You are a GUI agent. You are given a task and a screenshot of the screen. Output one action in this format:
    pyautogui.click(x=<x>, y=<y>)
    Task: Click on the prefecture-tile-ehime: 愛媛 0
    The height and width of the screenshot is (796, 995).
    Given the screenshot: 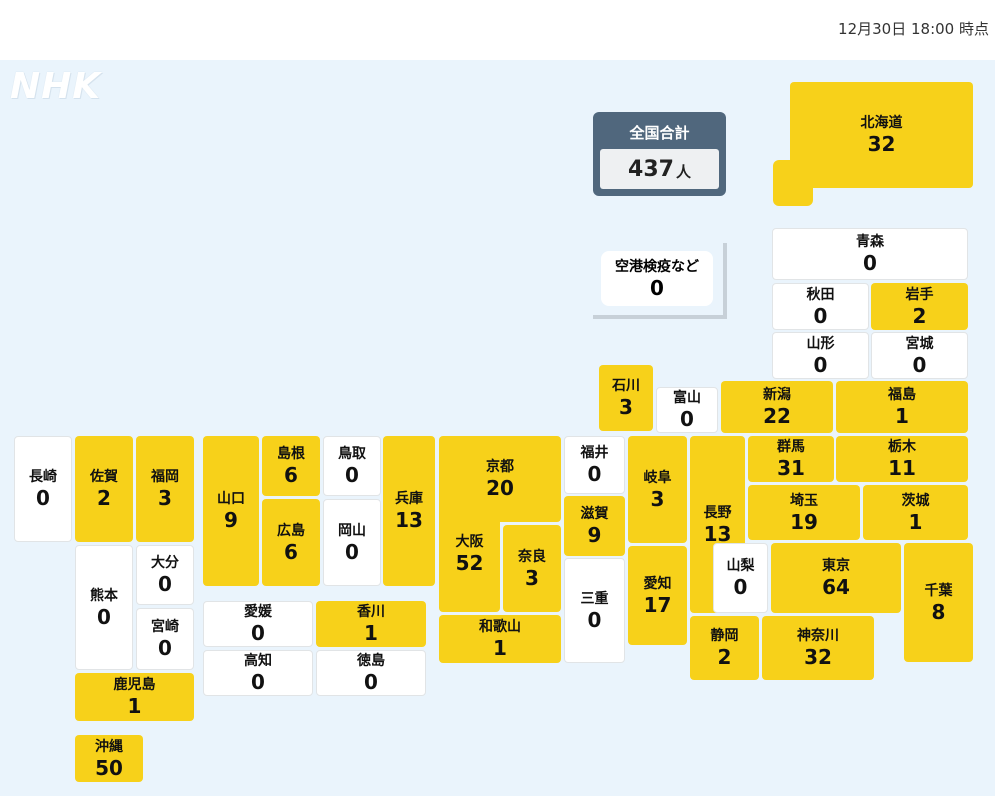 What is the action you would take?
    pyautogui.click(x=258, y=624)
    